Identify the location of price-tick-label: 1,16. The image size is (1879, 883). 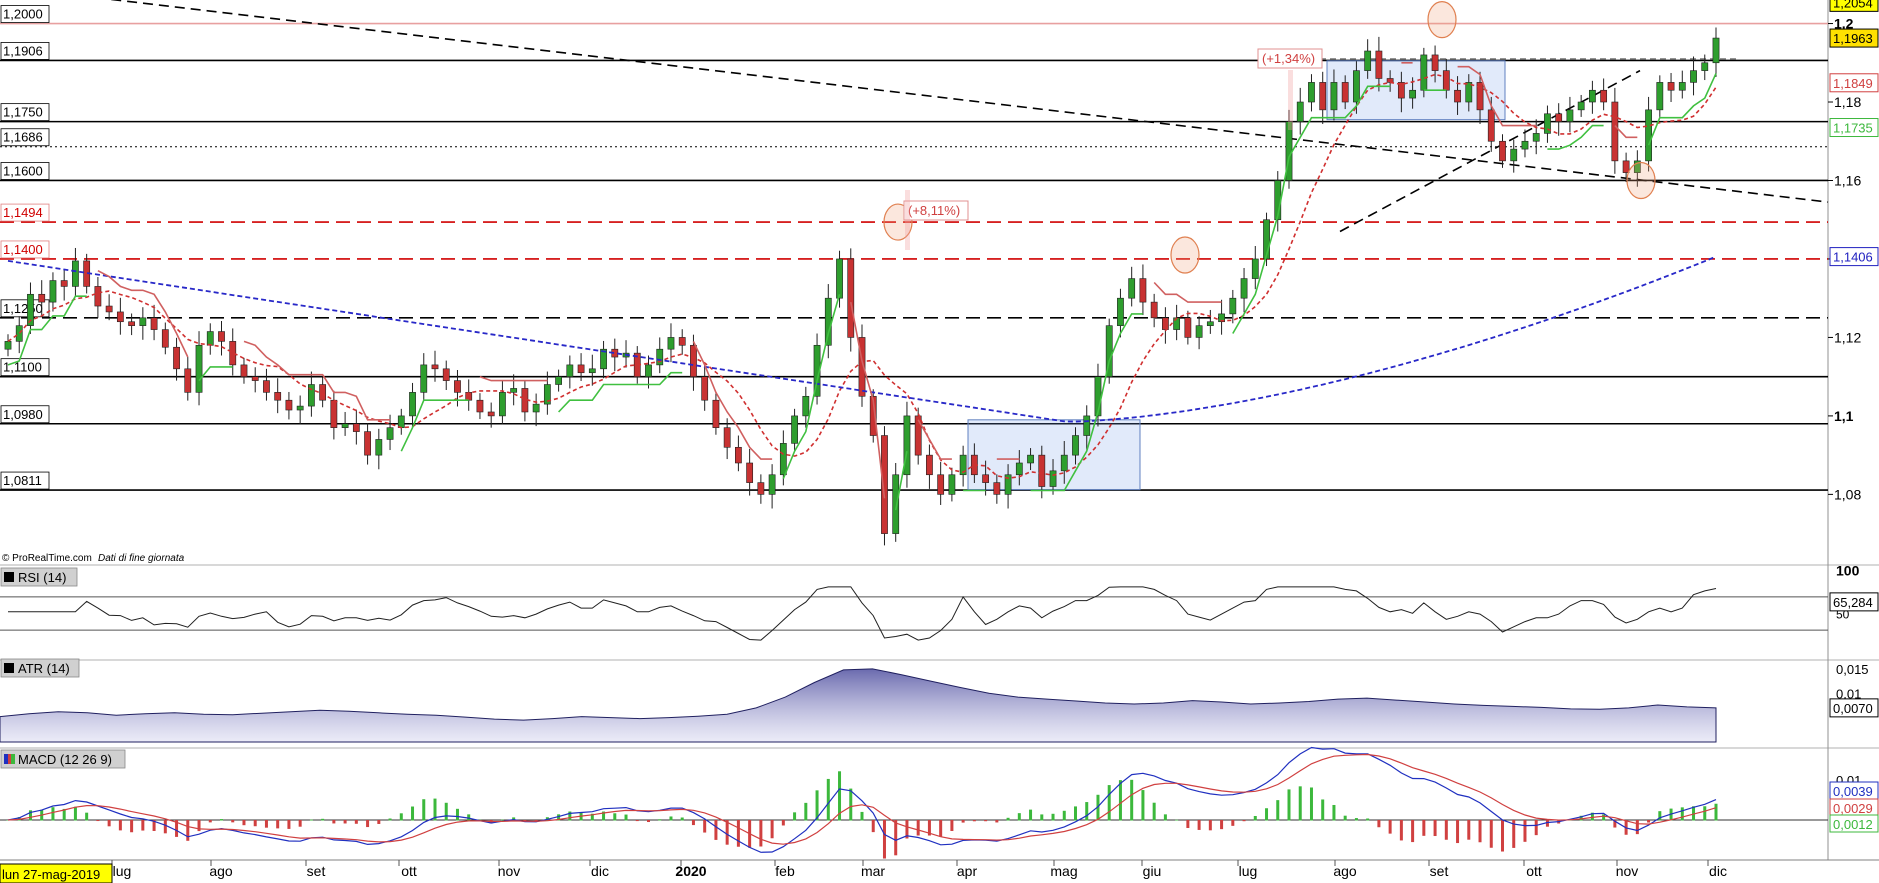
(1847, 180).